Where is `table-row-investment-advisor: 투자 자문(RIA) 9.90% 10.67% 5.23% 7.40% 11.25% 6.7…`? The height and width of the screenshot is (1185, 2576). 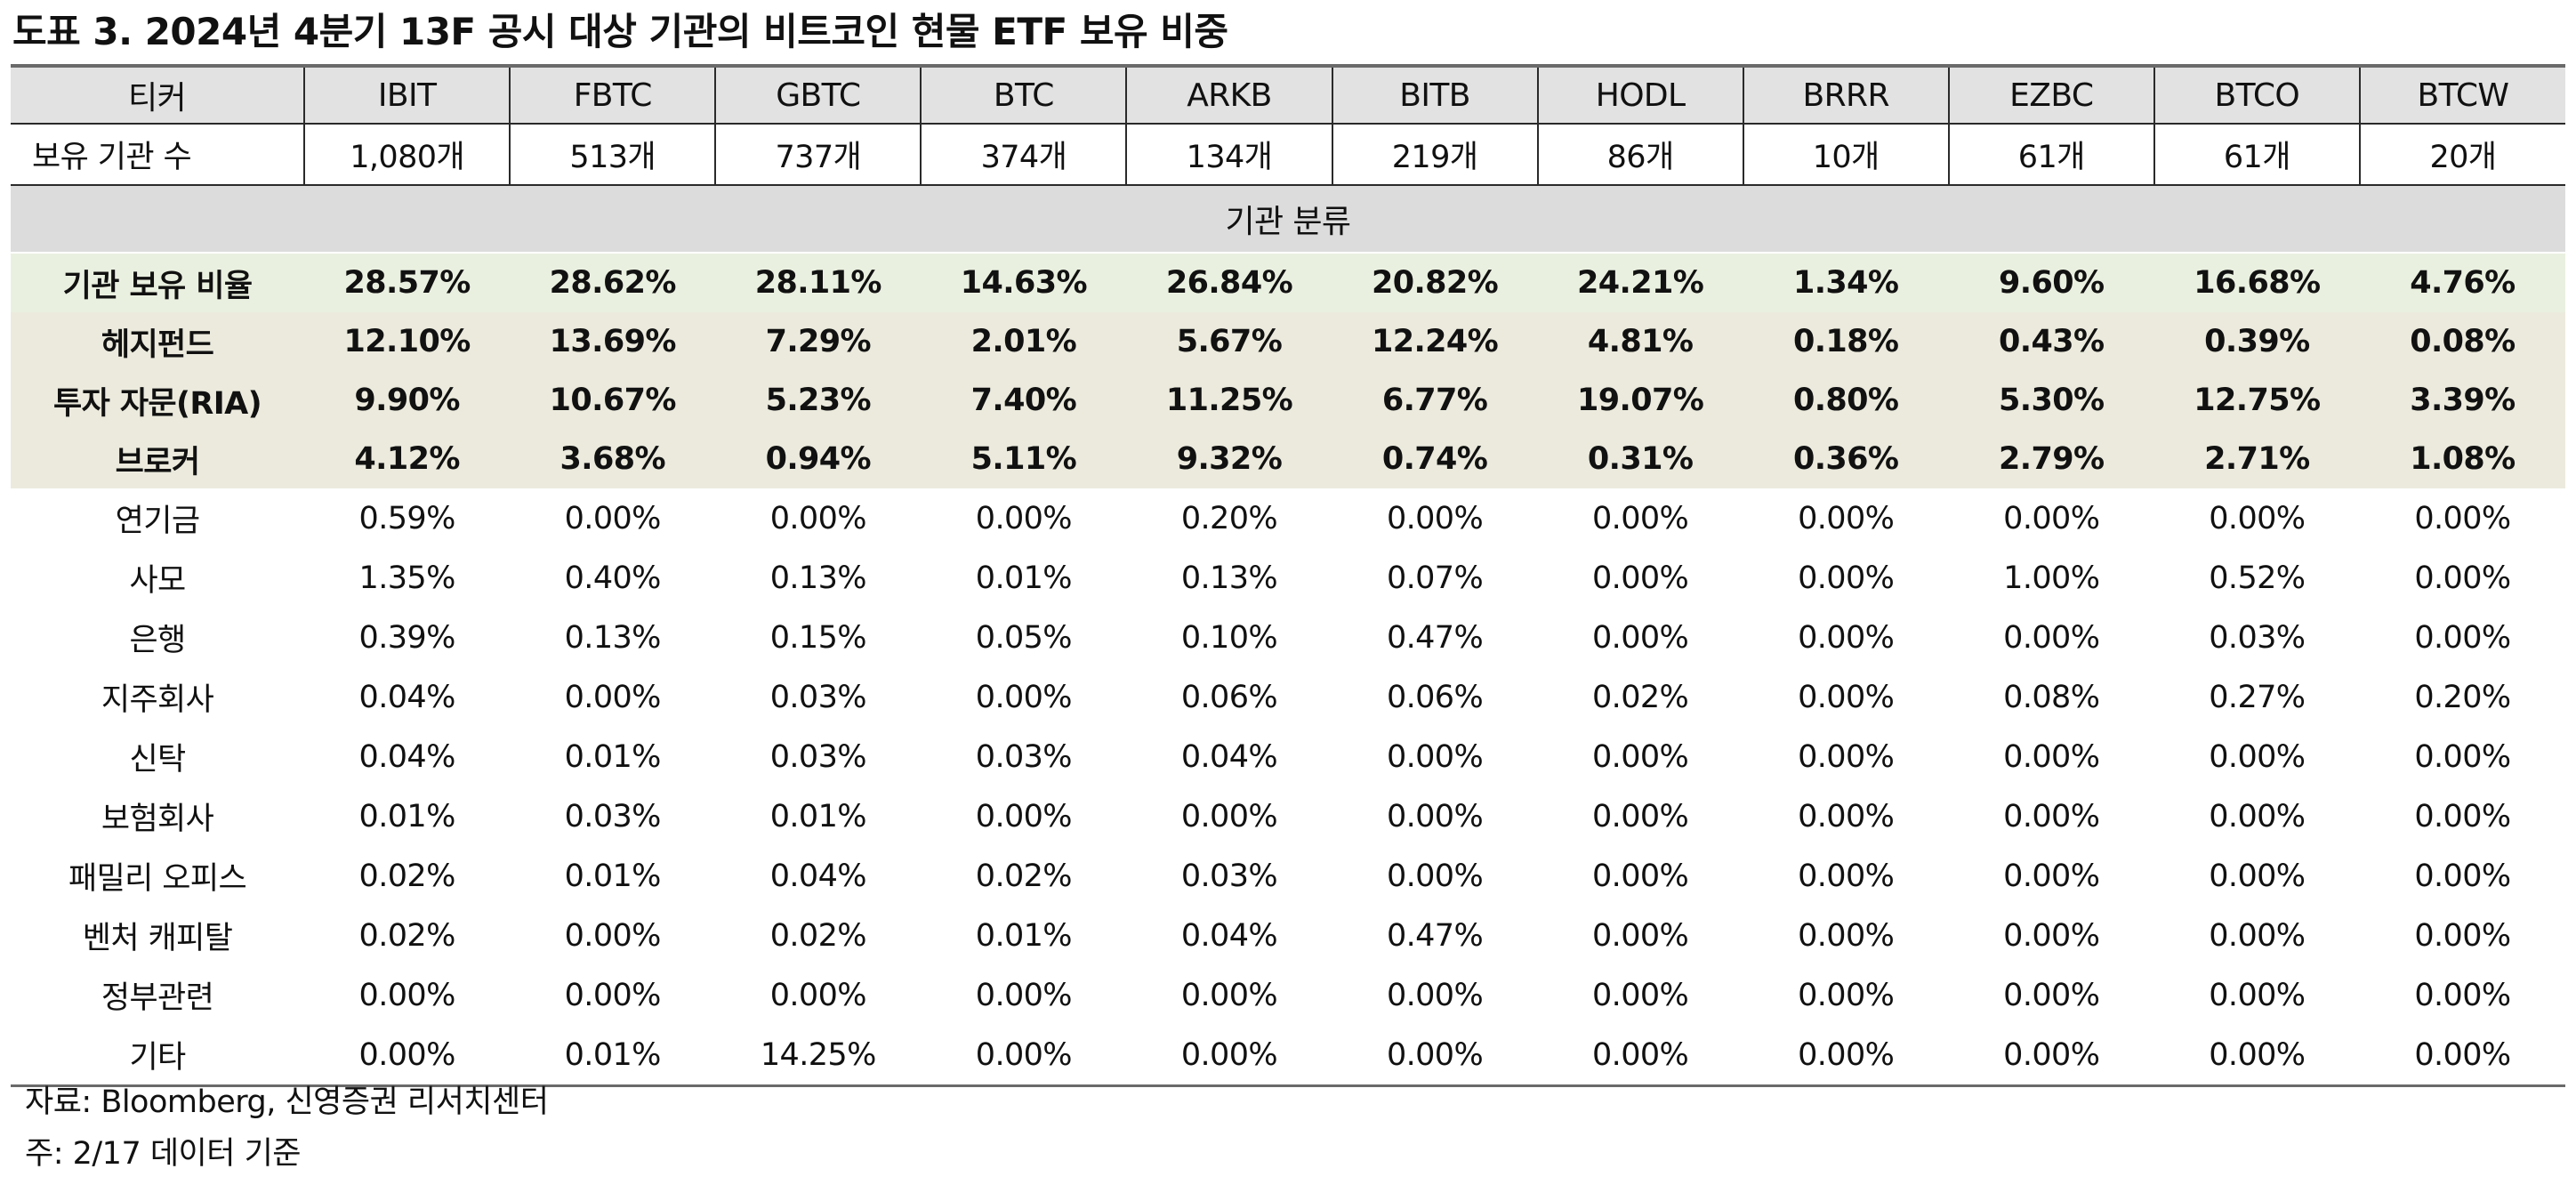
table-row-investment-advisor: 투자 자문(RIA) 9.90% 10.67% 5.23% 7.40% 11.25% 6.7… is located at coordinates (1288, 400).